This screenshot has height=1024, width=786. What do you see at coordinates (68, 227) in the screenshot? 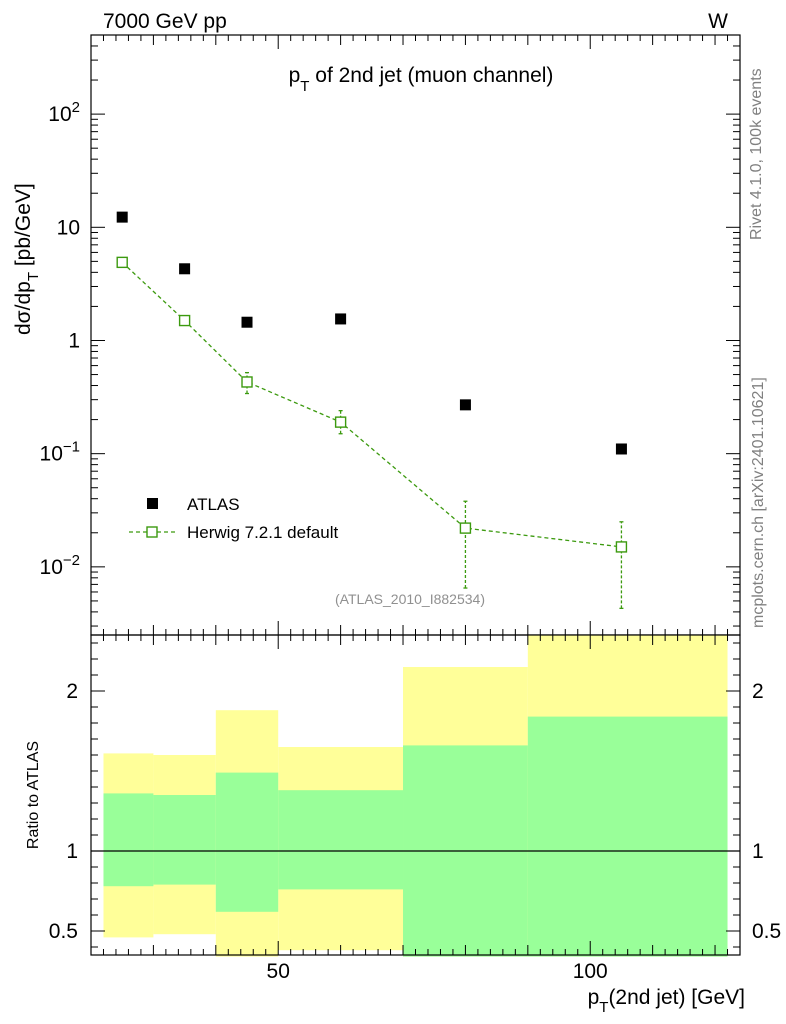
I see `y-tick-label: 10` at bounding box center [68, 227].